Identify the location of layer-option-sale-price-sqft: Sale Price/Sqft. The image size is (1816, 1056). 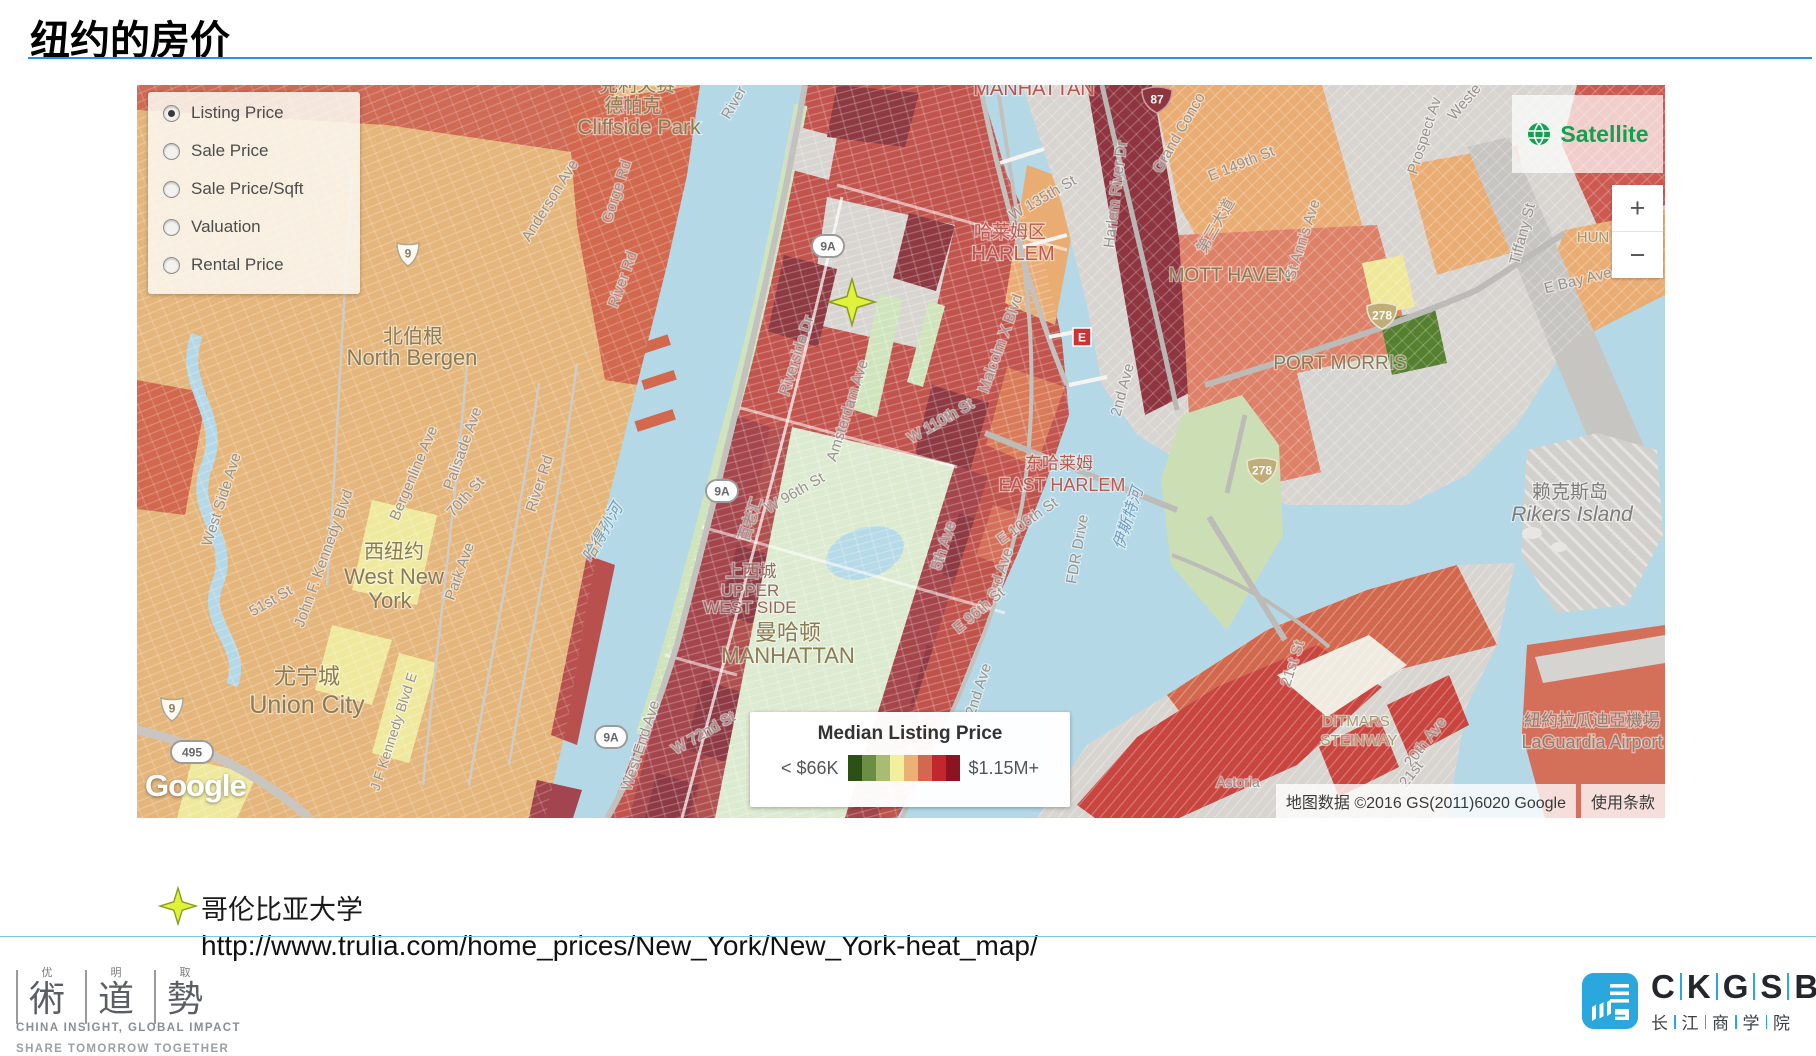
(254, 189).